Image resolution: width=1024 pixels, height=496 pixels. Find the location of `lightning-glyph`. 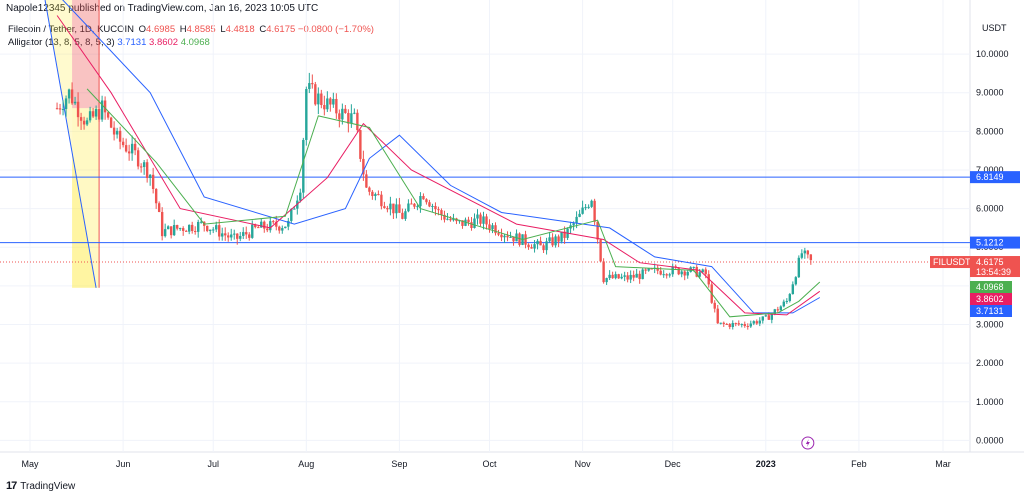

lightning-glyph is located at coordinates (807, 443).